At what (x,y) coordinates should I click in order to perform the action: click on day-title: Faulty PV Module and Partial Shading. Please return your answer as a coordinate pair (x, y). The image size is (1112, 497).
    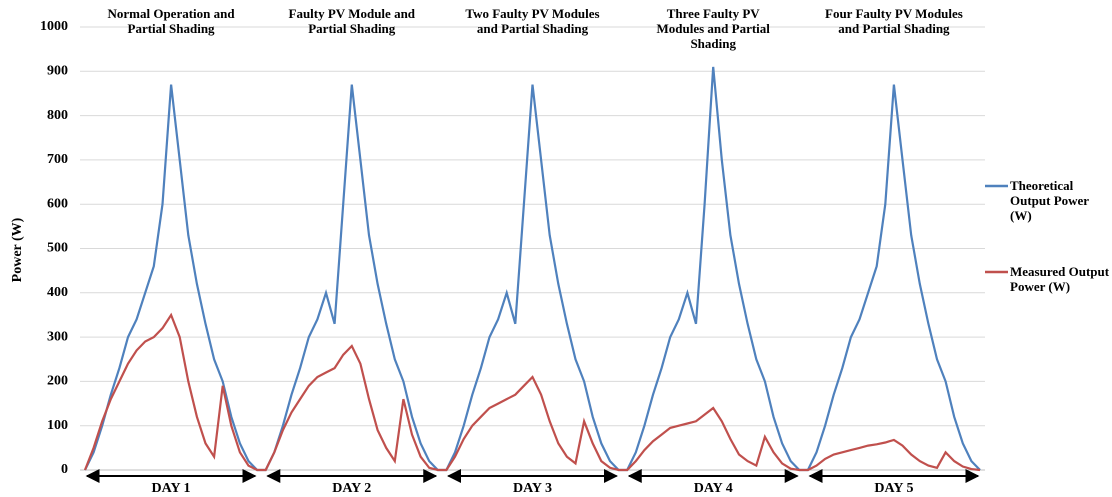
    Looking at the image, I should click on (352, 21).